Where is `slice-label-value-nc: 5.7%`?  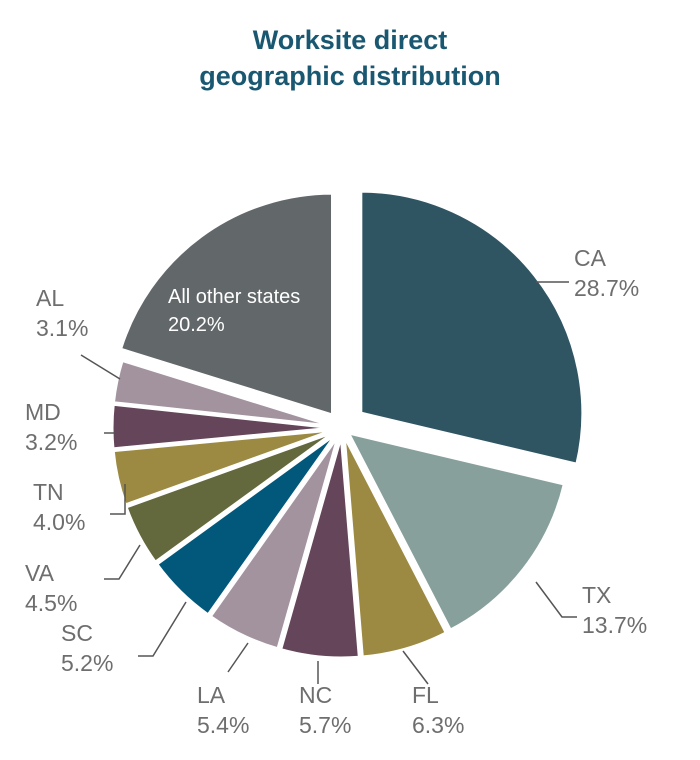
slice-label-value-nc: 5.7% is located at coordinates (325, 725).